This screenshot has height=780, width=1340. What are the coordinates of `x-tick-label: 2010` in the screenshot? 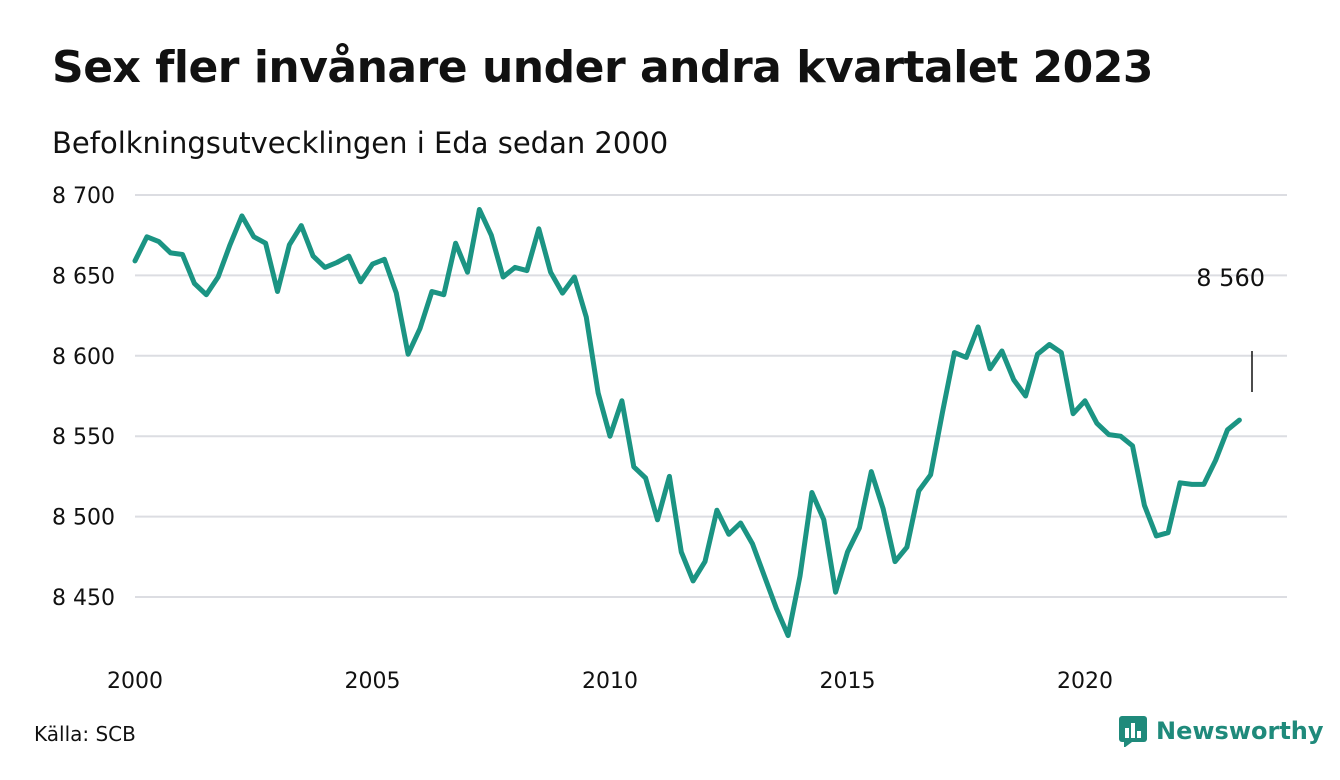 It's located at (610, 681).